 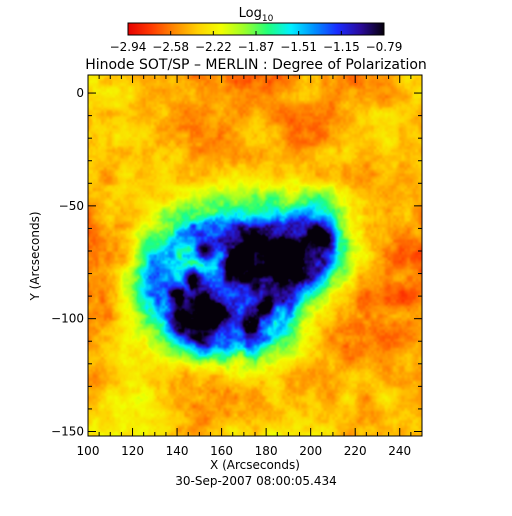 I want to click on colorbar-tick-label: −1.87, so click(x=256, y=47).